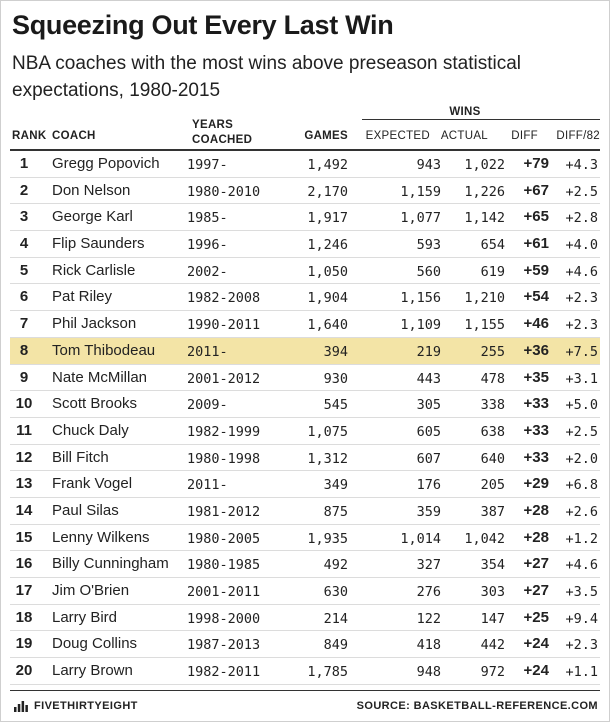 This screenshot has height=722, width=610. What do you see at coordinates (92, 484) in the screenshot?
I see `coach-cell: Frank Vogel` at bounding box center [92, 484].